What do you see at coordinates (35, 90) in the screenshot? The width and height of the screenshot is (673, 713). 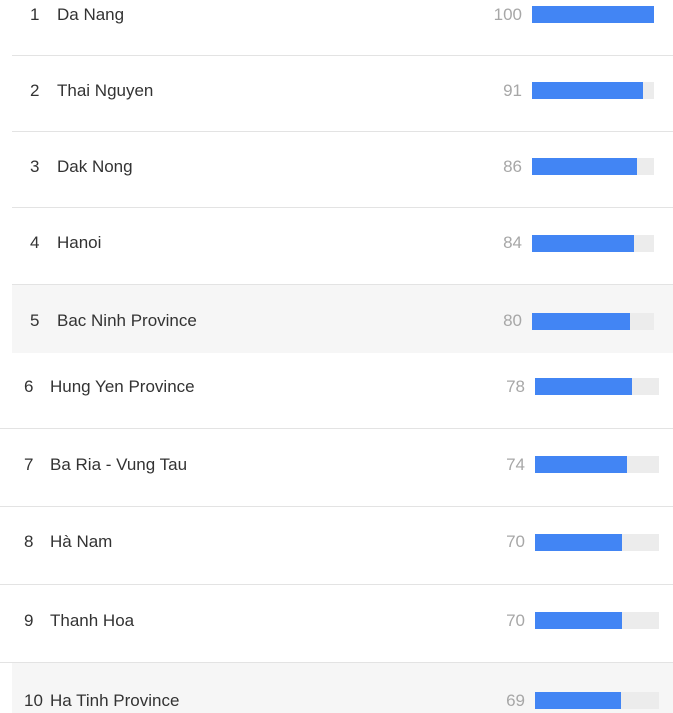 I see `rank-number: 2` at bounding box center [35, 90].